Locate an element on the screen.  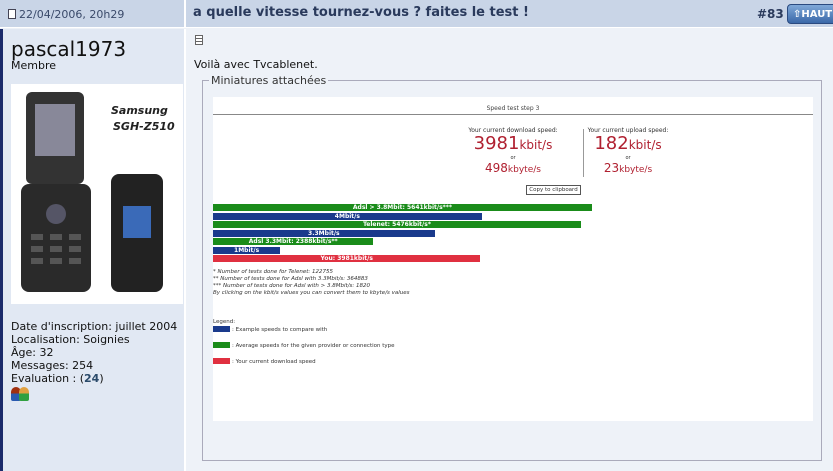
legend-text: : Example speeds to compare with is located at coordinates (280, 330).